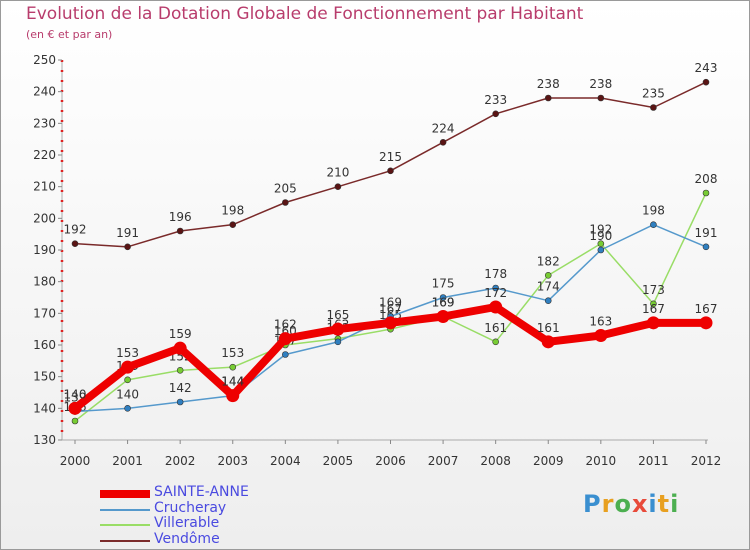  Describe the element at coordinates (190, 507) in the screenshot. I see `legend-label: Crucheray` at that location.